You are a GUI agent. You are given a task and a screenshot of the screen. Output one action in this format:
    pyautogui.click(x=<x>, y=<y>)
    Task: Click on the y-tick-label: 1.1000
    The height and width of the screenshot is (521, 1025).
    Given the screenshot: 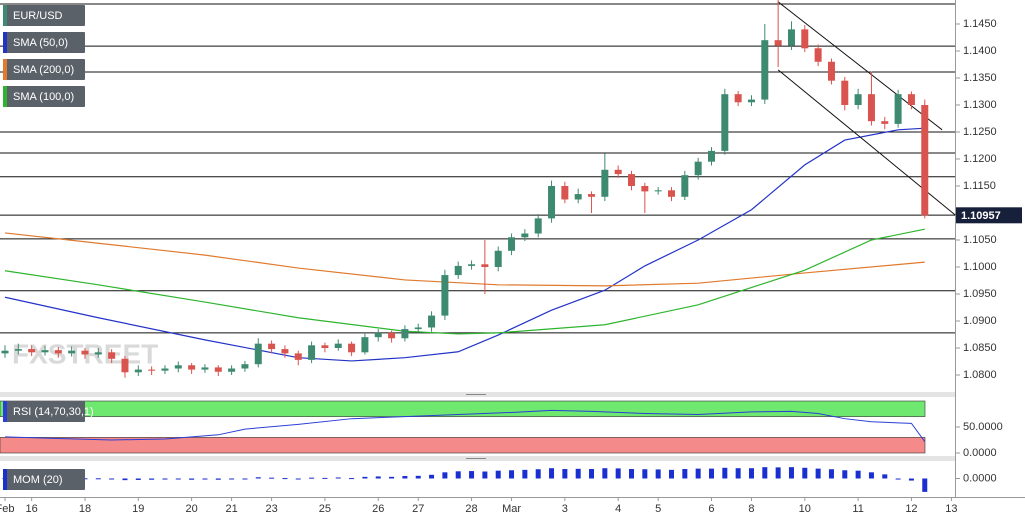 What is the action you would take?
    pyautogui.click(x=980, y=267)
    